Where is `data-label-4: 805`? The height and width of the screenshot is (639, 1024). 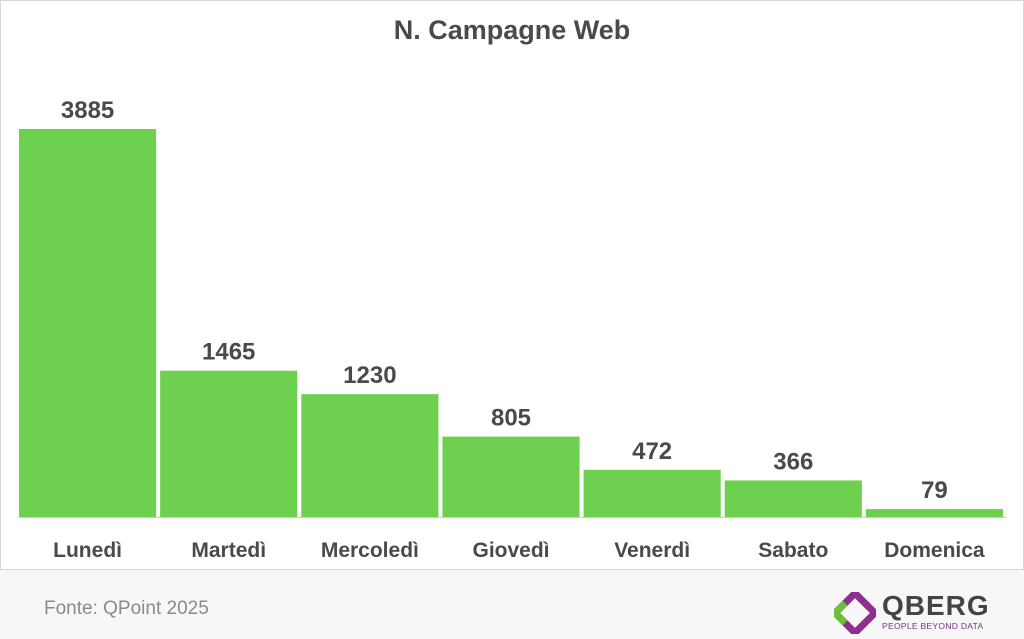 data-label-4: 805 is located at coordinates (511, 418).